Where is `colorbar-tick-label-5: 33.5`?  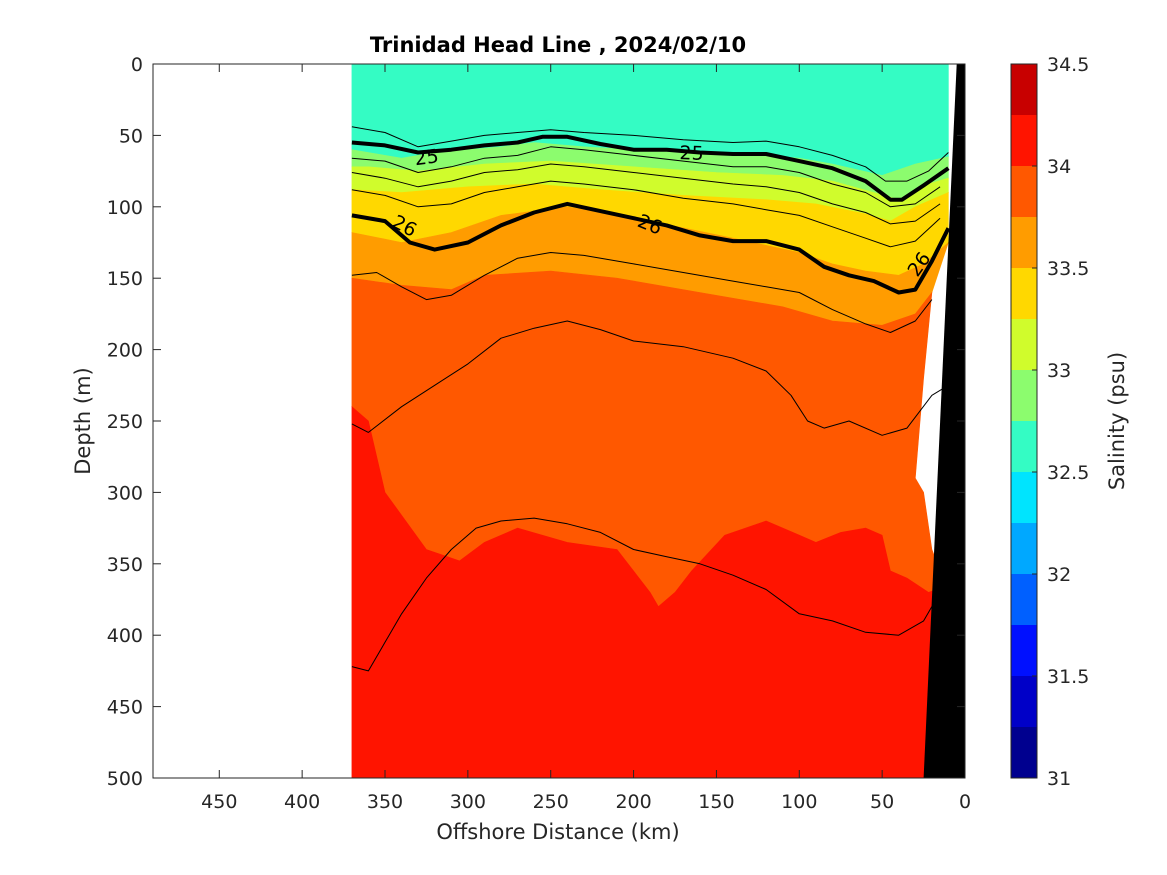 colorbar-tick-label-5: 33.5 is located at coordinates (1068, 269).